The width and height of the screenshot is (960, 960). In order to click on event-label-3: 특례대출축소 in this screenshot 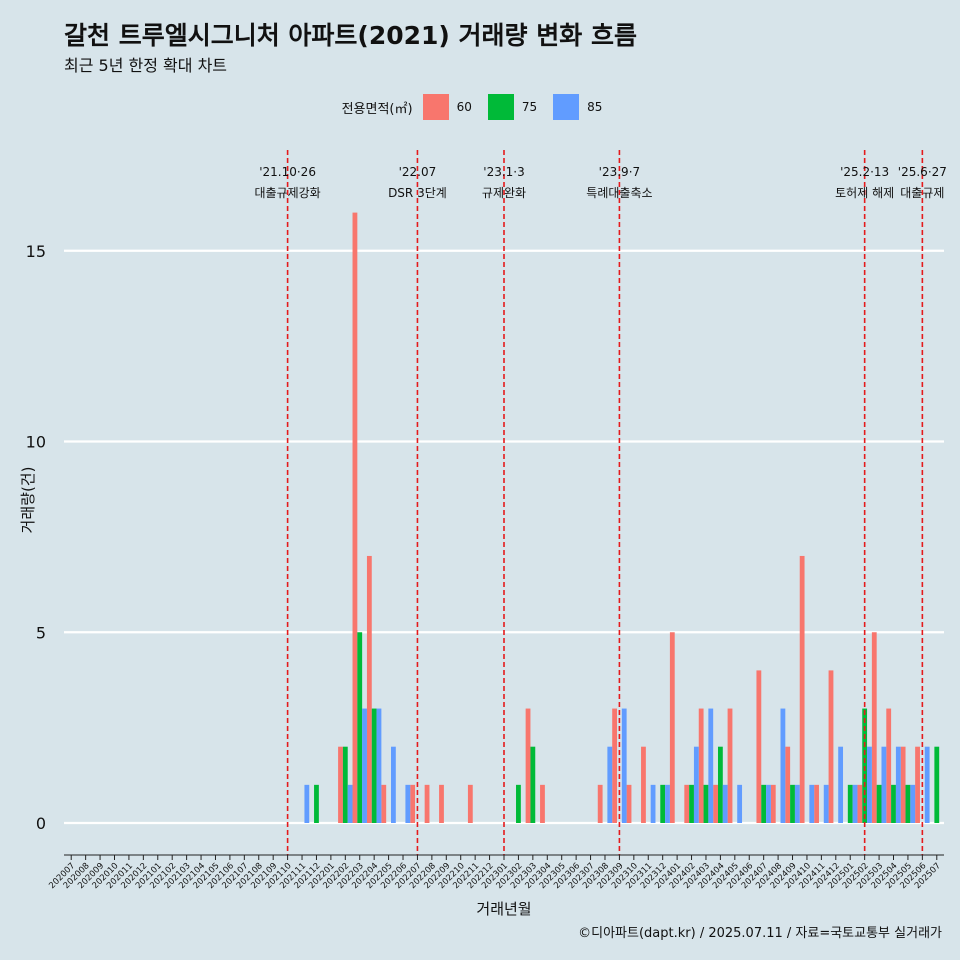, I will do `click(619, 193)`.